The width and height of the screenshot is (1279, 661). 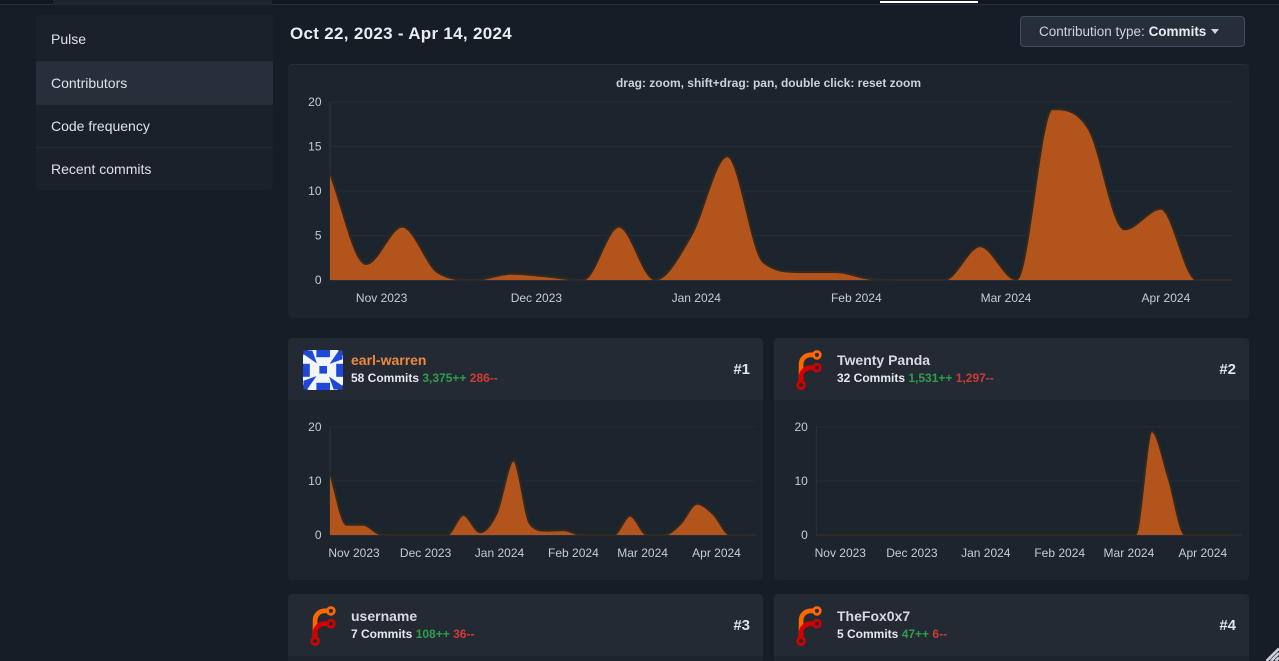 I want to click on svg-text: 5, so click(x=318, y=236).